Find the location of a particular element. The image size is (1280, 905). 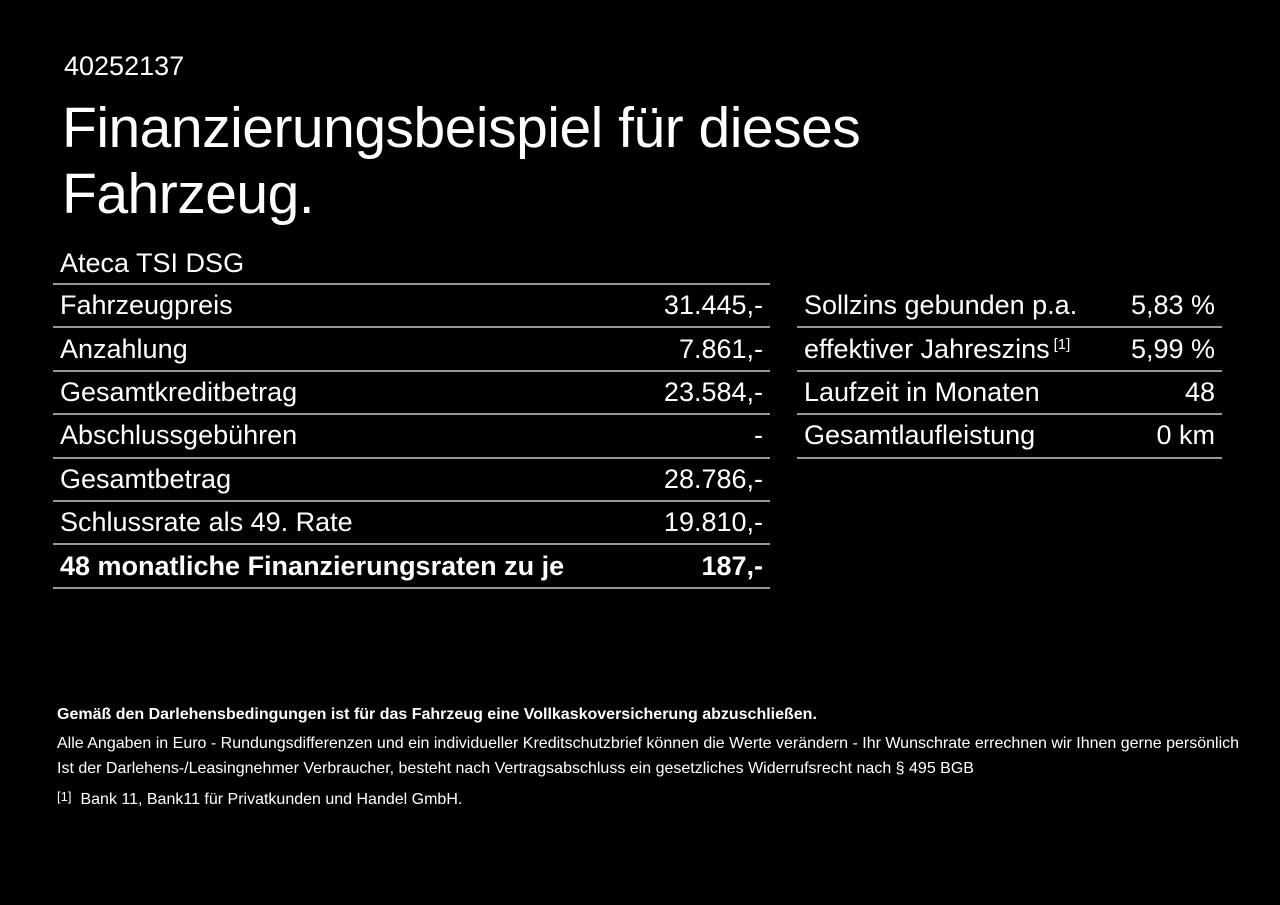

table-row-abschlussgebuehren: Abschlussgebühren - is located at coordinates (411, 437).